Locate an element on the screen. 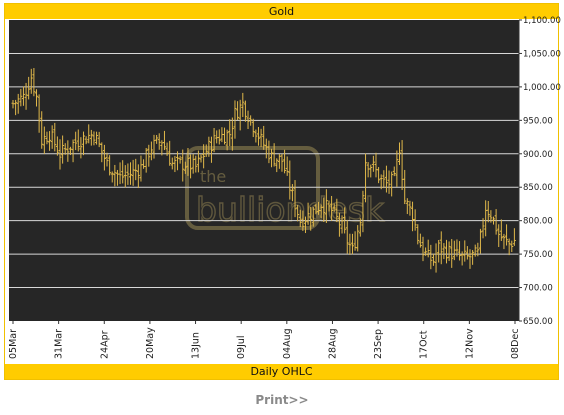 The height and width of the screenshot is (415, 564). y-tick-label: 1,000.00 is located at coordinates (542, 88).